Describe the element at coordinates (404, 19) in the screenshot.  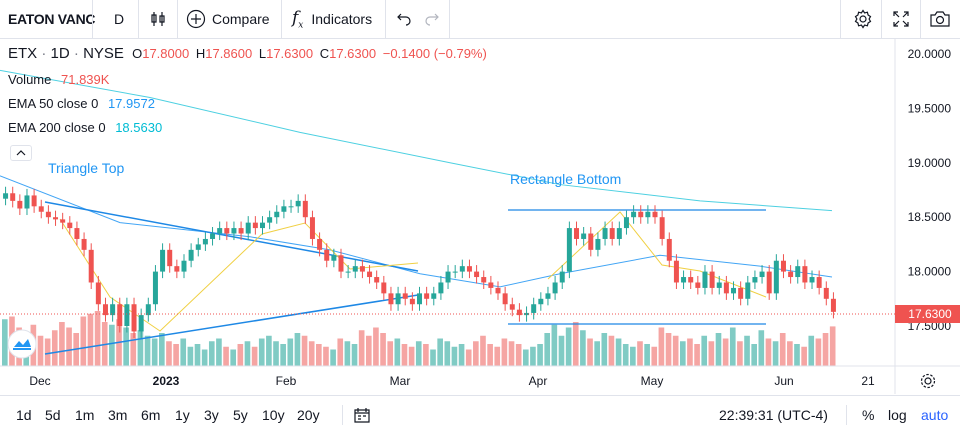
I see `undo-icon` at that location.